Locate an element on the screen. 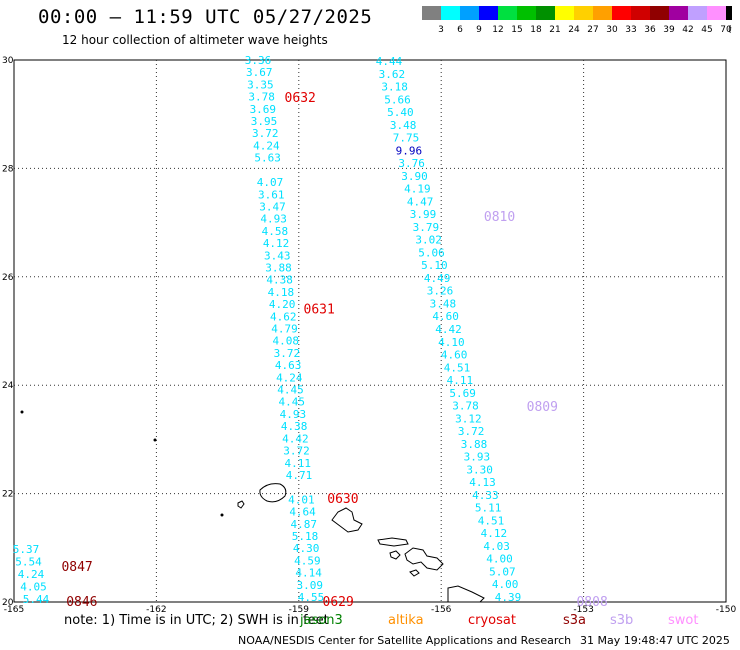 The width and height of the screenshot is (740, 650). wave-height-value: 3.99 is located at coordinates (423, 214).